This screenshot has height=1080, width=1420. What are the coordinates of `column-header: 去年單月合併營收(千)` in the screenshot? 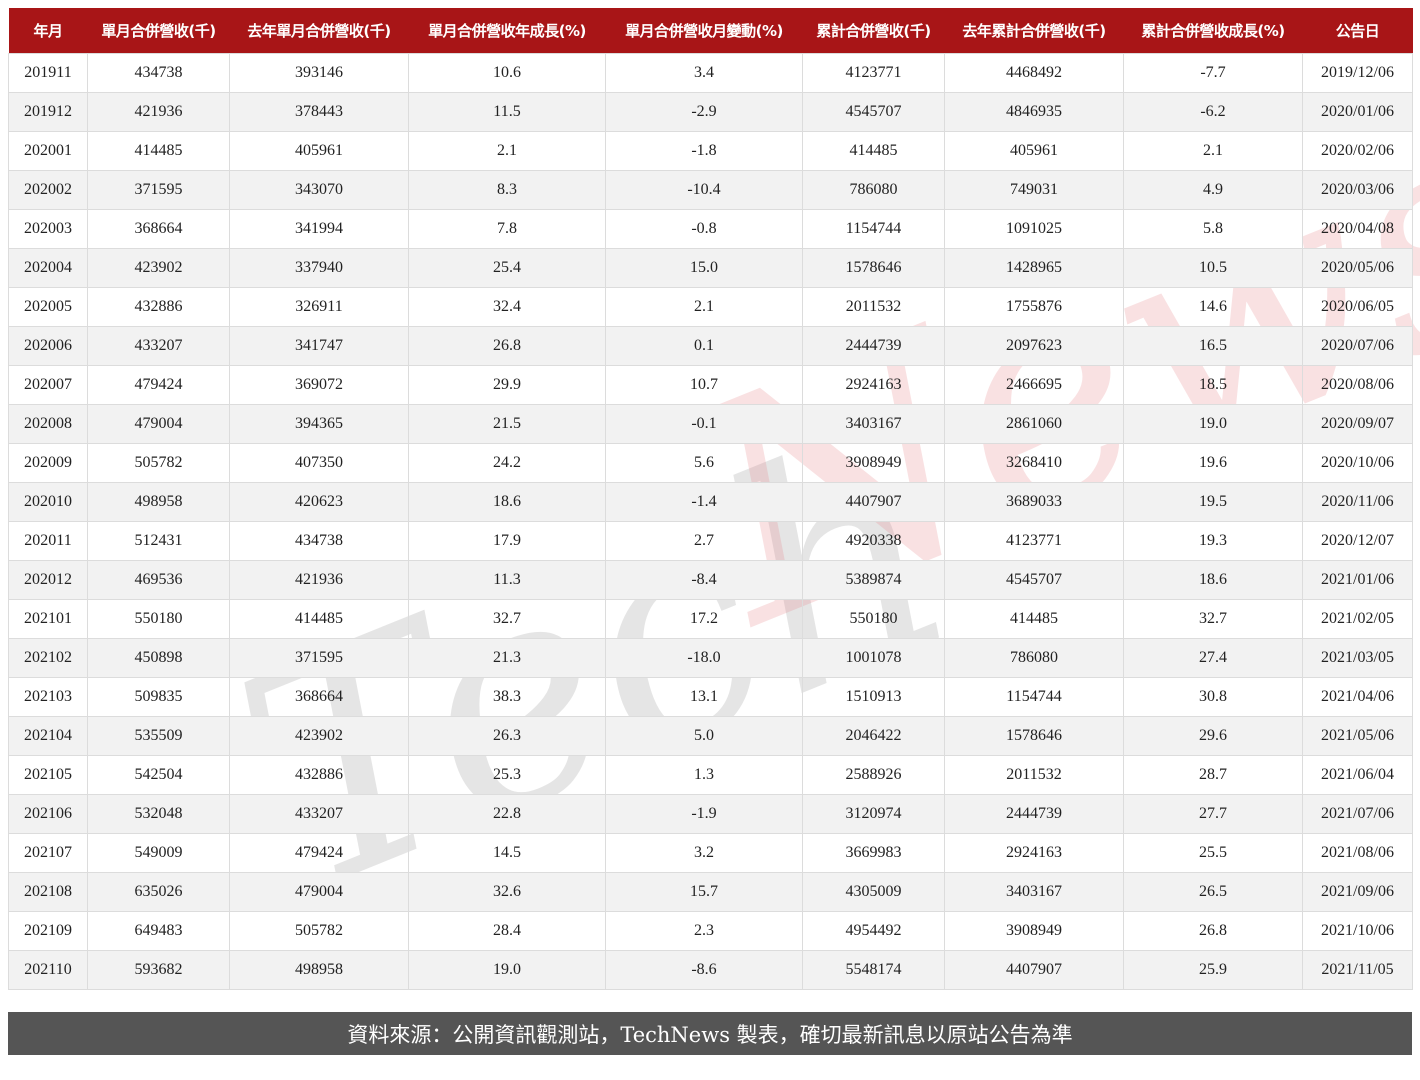 It's located at (319, 31).